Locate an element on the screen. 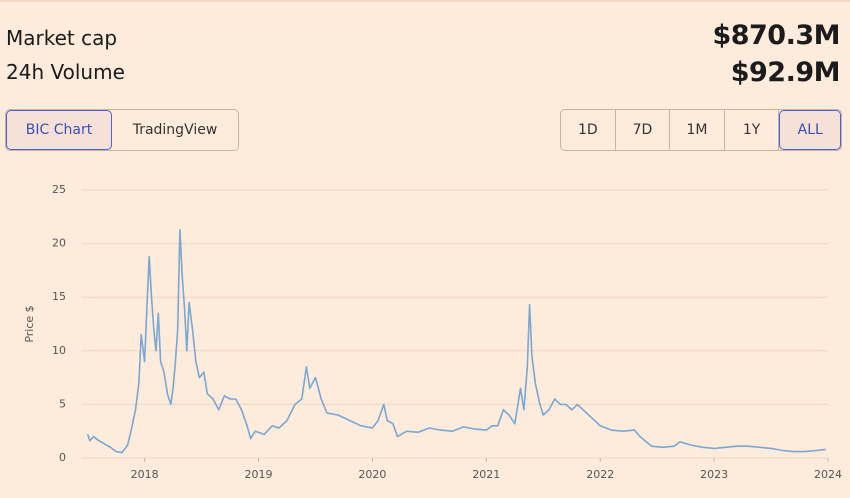 The width and height of the screenshot is (850, 498). stat-label: Market cap is located at coordinates (62, 38).